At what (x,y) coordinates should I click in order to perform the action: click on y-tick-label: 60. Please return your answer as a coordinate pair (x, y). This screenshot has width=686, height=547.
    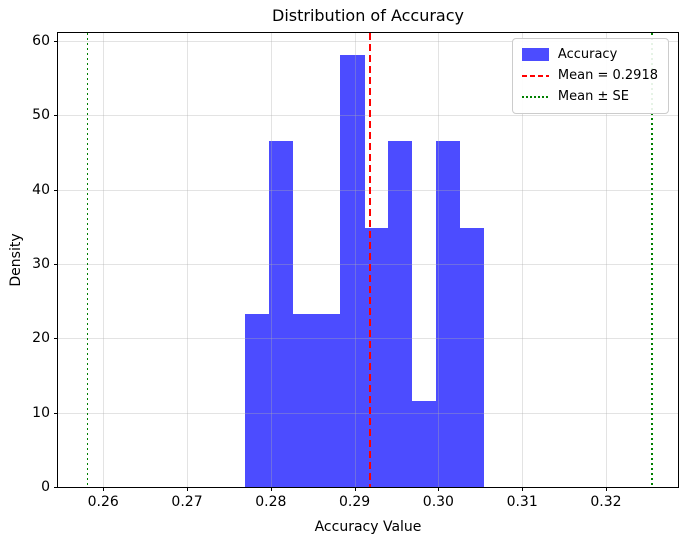
    Looking at the image, I should click on (41, 41).